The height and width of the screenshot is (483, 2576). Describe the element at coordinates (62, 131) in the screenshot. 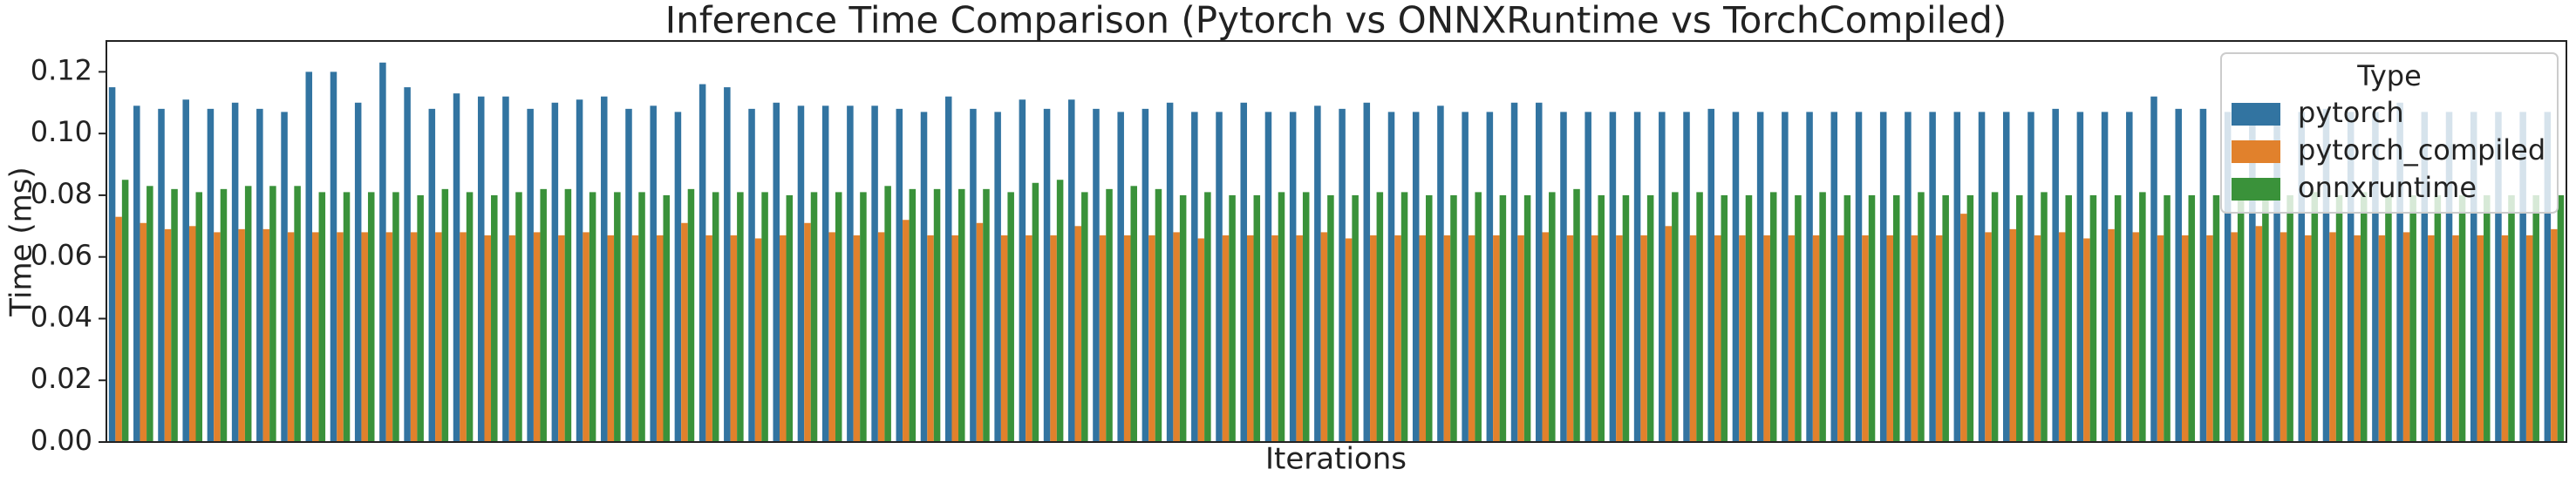

I see `y-tick-label: 0.10` at that location.